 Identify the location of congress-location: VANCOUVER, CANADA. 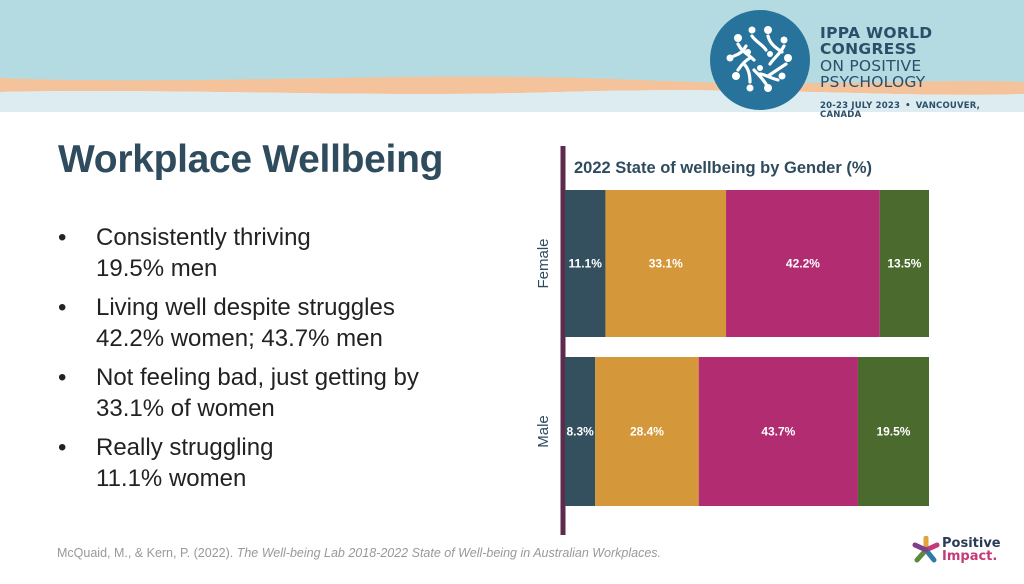
(900, 110).